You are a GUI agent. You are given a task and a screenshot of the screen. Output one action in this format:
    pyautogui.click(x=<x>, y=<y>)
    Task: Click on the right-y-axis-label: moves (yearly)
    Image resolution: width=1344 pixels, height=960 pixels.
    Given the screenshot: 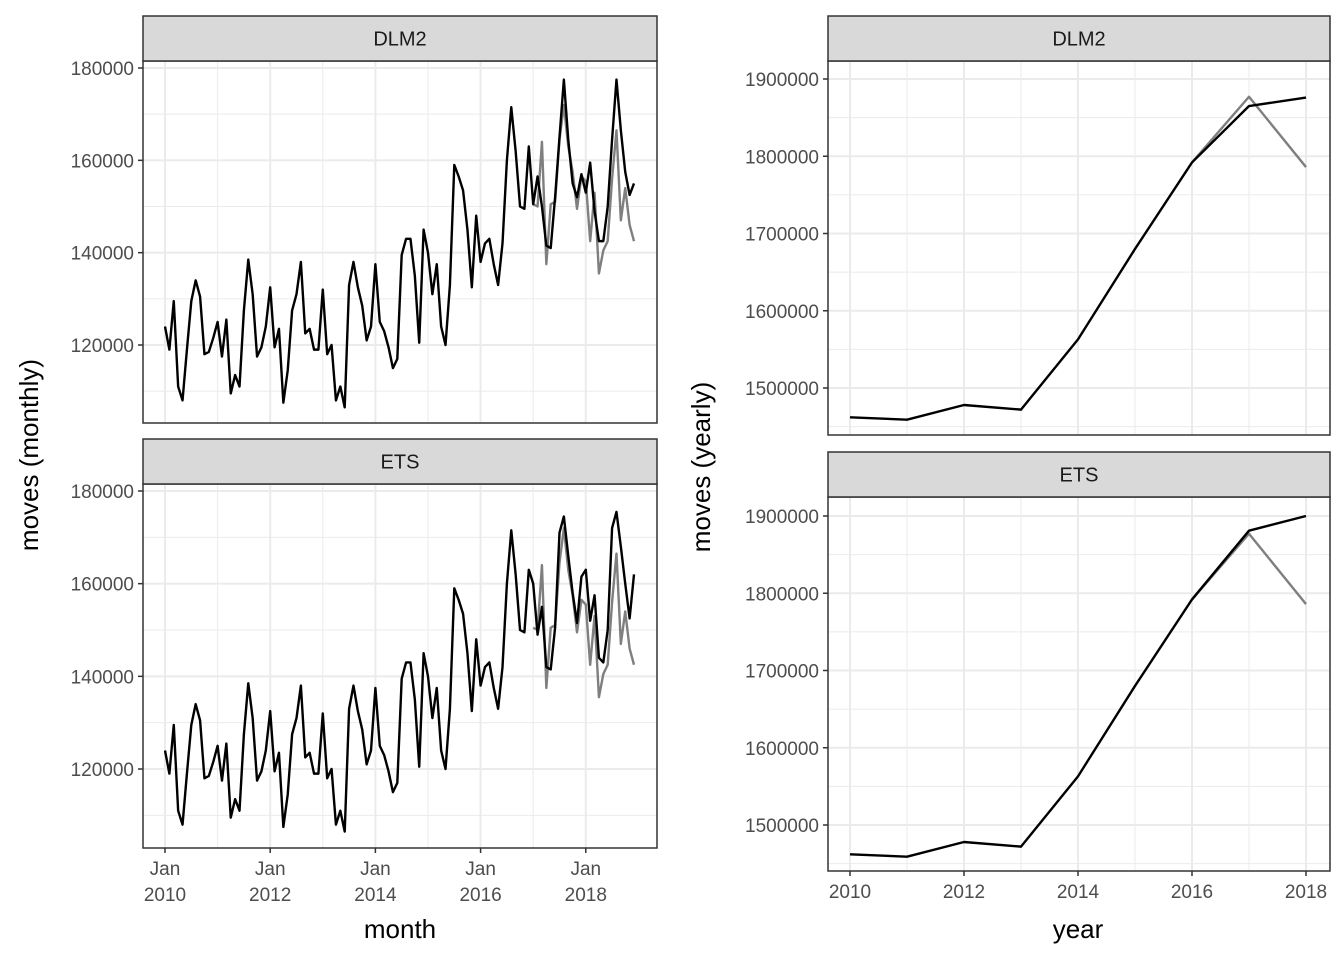 What is the action you would take?
    pyautogui.click(x=701, y=467)
    